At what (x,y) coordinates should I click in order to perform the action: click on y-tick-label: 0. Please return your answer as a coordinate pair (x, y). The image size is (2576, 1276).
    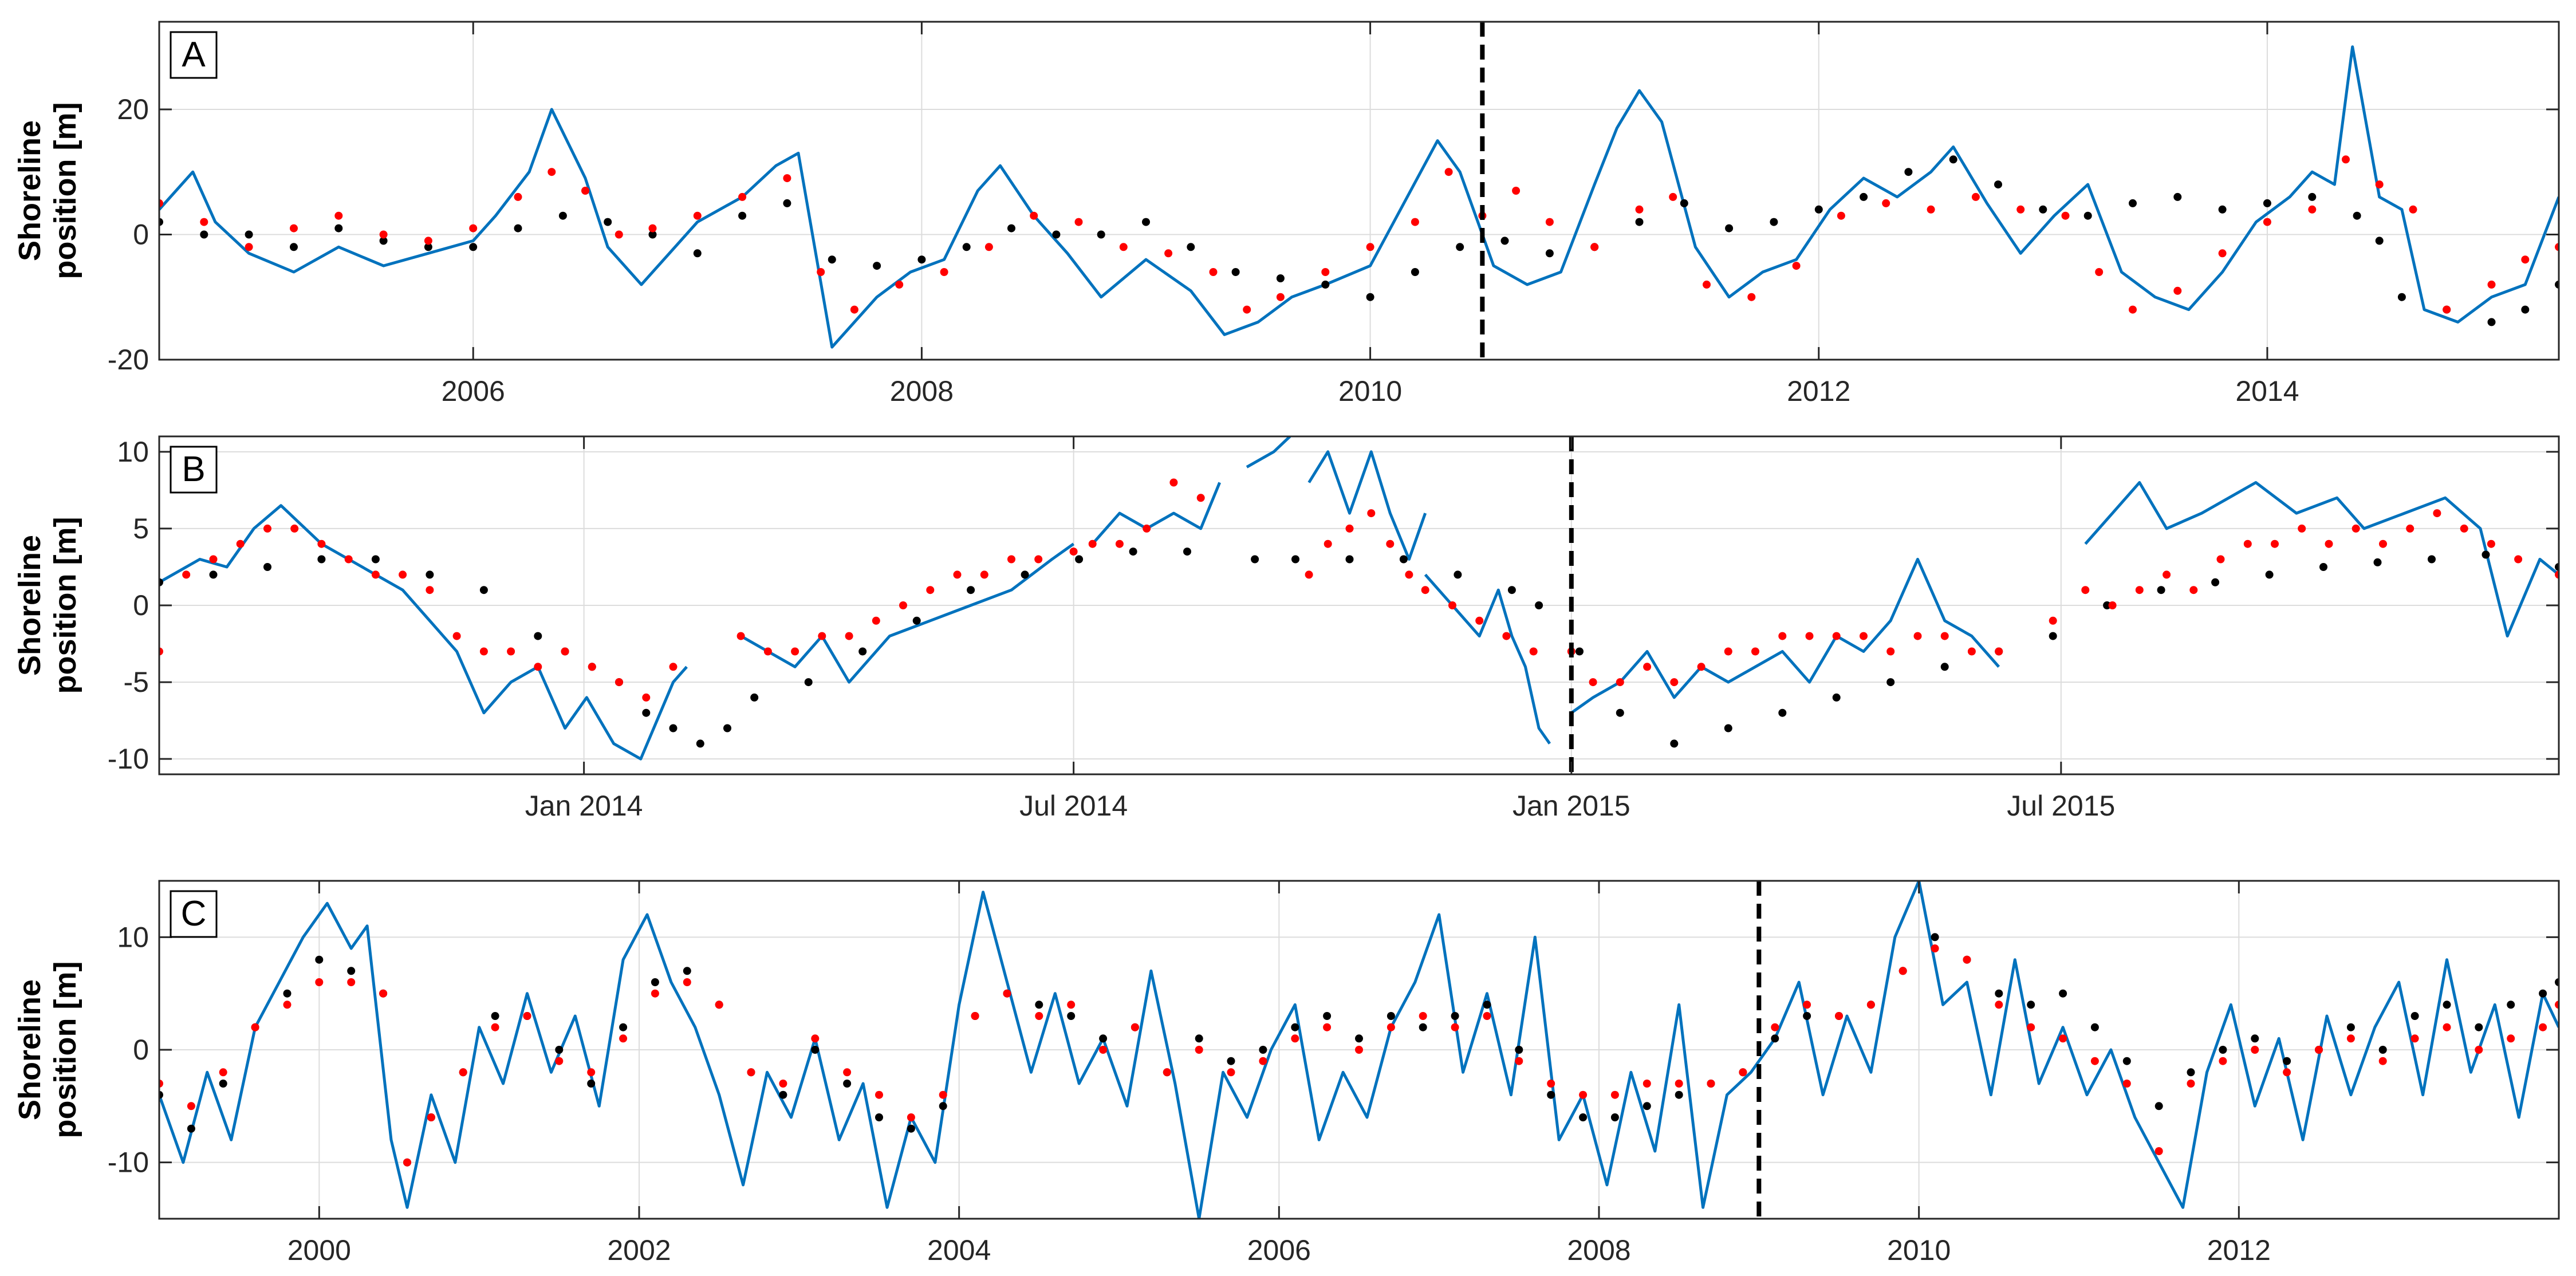
    Looking at the image, I should click on (141, 605).